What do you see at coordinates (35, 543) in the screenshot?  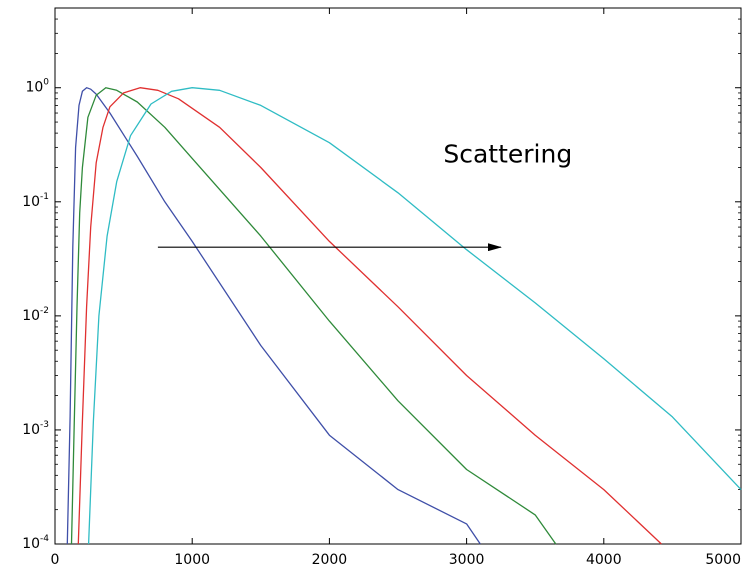 I see `y-tick-label: 10⁻⁴` at bounding box center [35, 543].